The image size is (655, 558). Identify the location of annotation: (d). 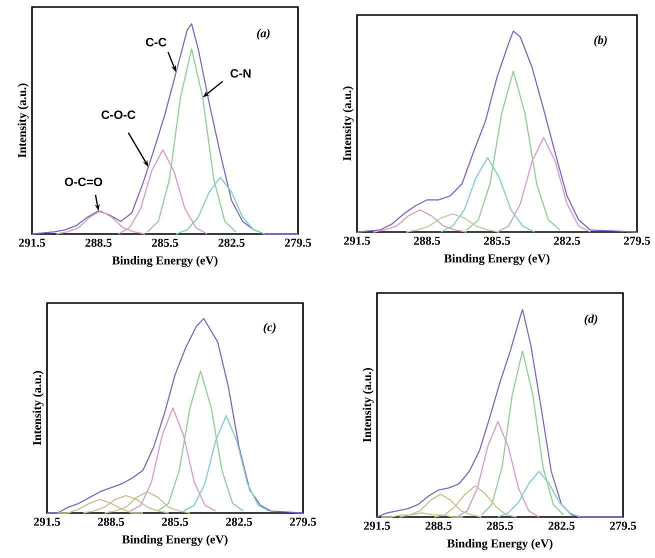
(591, 320).